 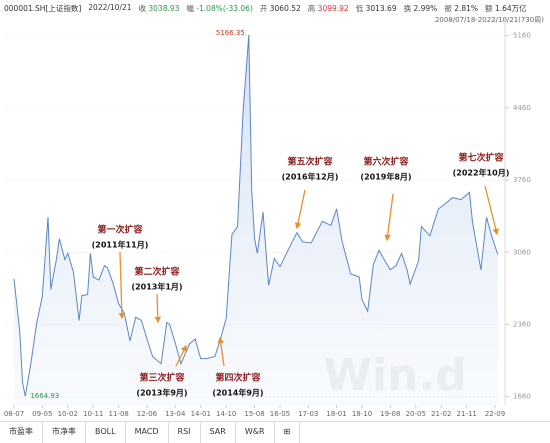 I want to click on quote-value: 2.99%, so click(x=425, y=8).